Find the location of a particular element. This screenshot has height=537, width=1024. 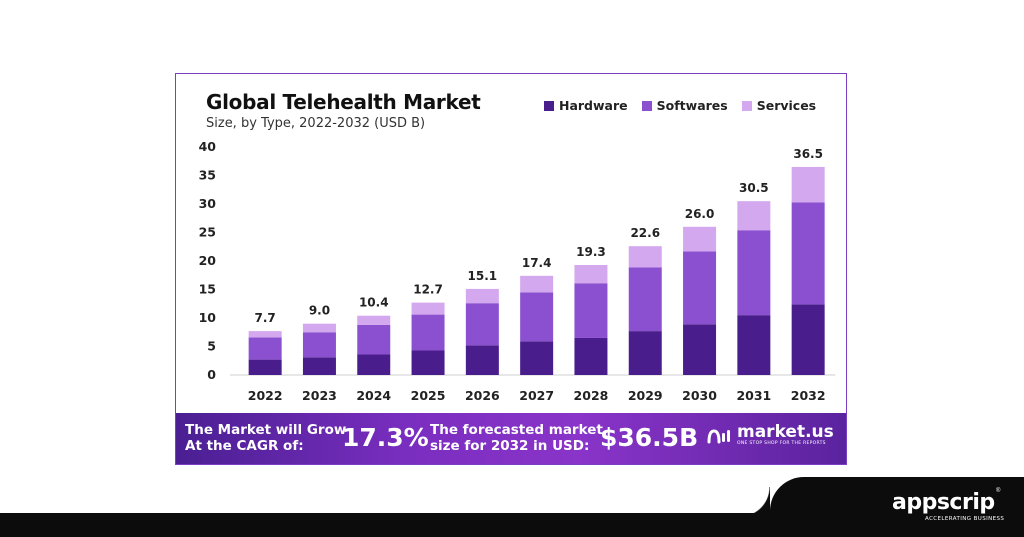

market-us-logo: market.us ONE STOP SHOP FOR THE REPORTS is located at coordinates (770, 435).